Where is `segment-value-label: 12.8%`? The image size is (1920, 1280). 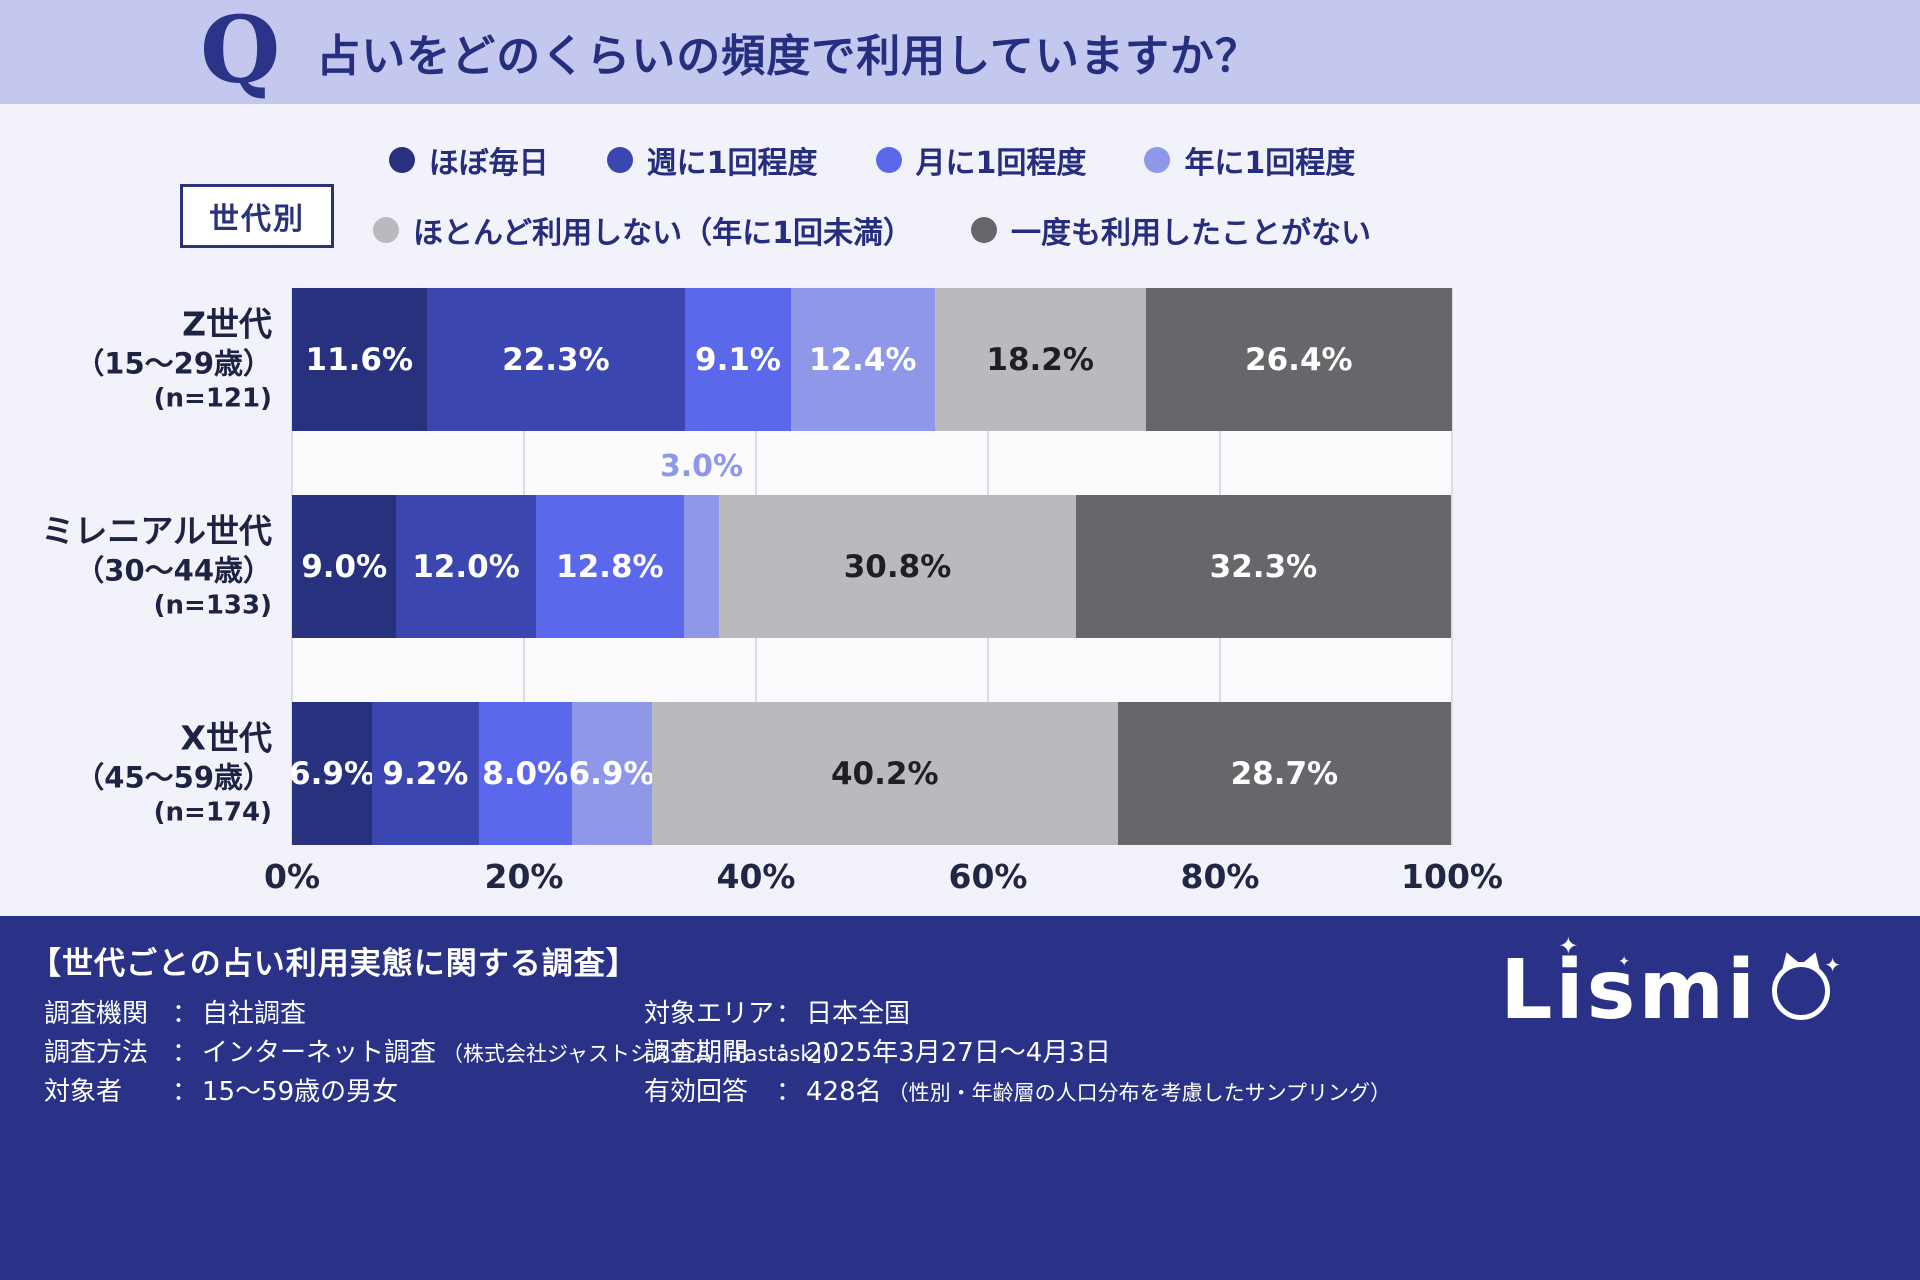 segment-value-label: 12.8% is located at coordinates (610, 566).